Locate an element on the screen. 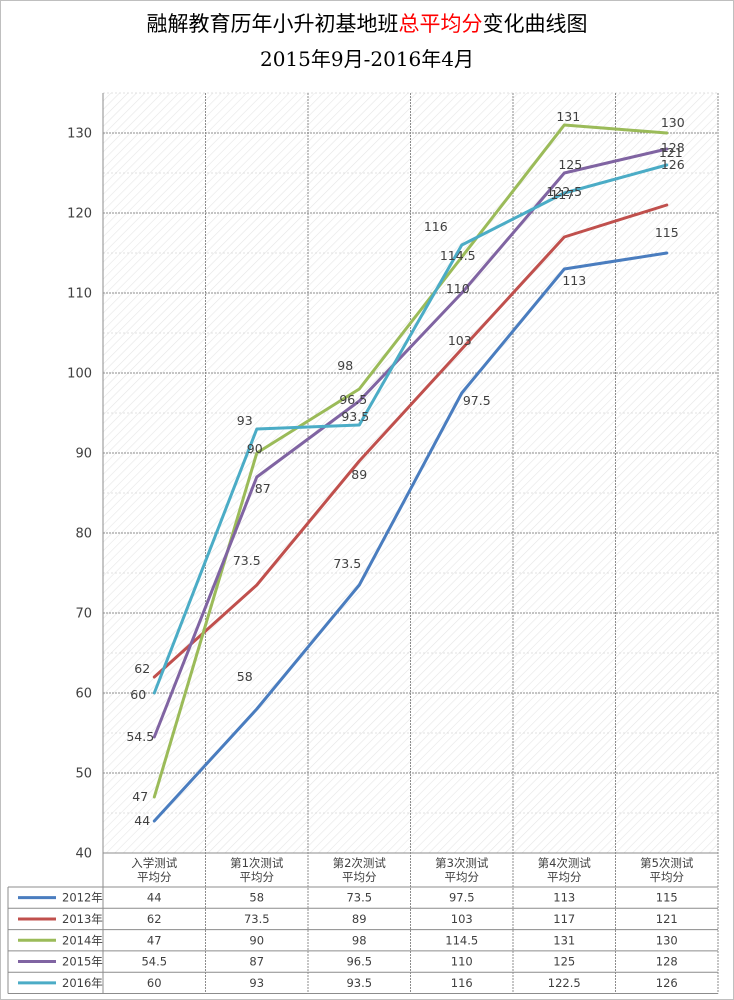 Image resolution: width=734 pixels, height=1000 pixels. table-cell: 90 is located at coordinates (256, 940).